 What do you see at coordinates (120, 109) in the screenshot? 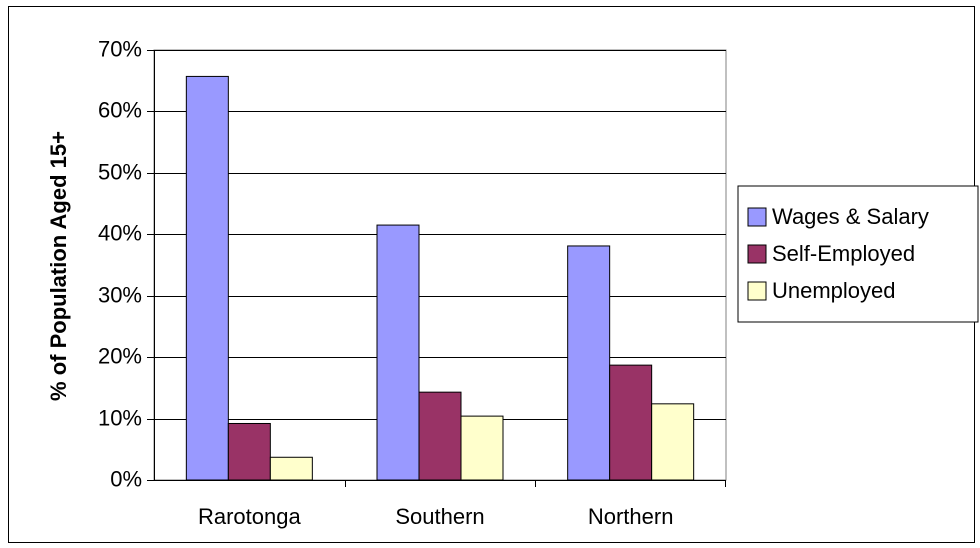
I see `y-tick-label: 60%` at bounding box center [120, 109].